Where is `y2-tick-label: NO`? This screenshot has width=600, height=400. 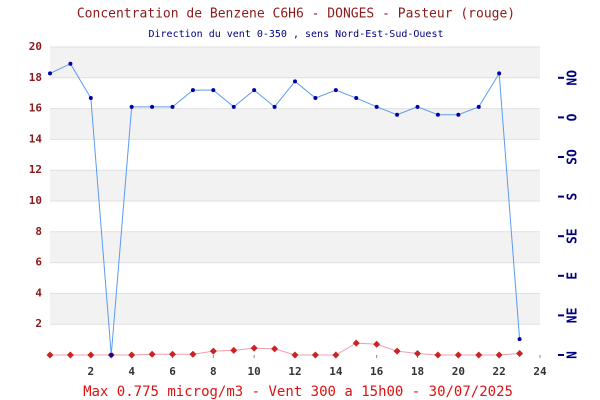
y2-tick-label: NO is located at coordinates (573, 78).